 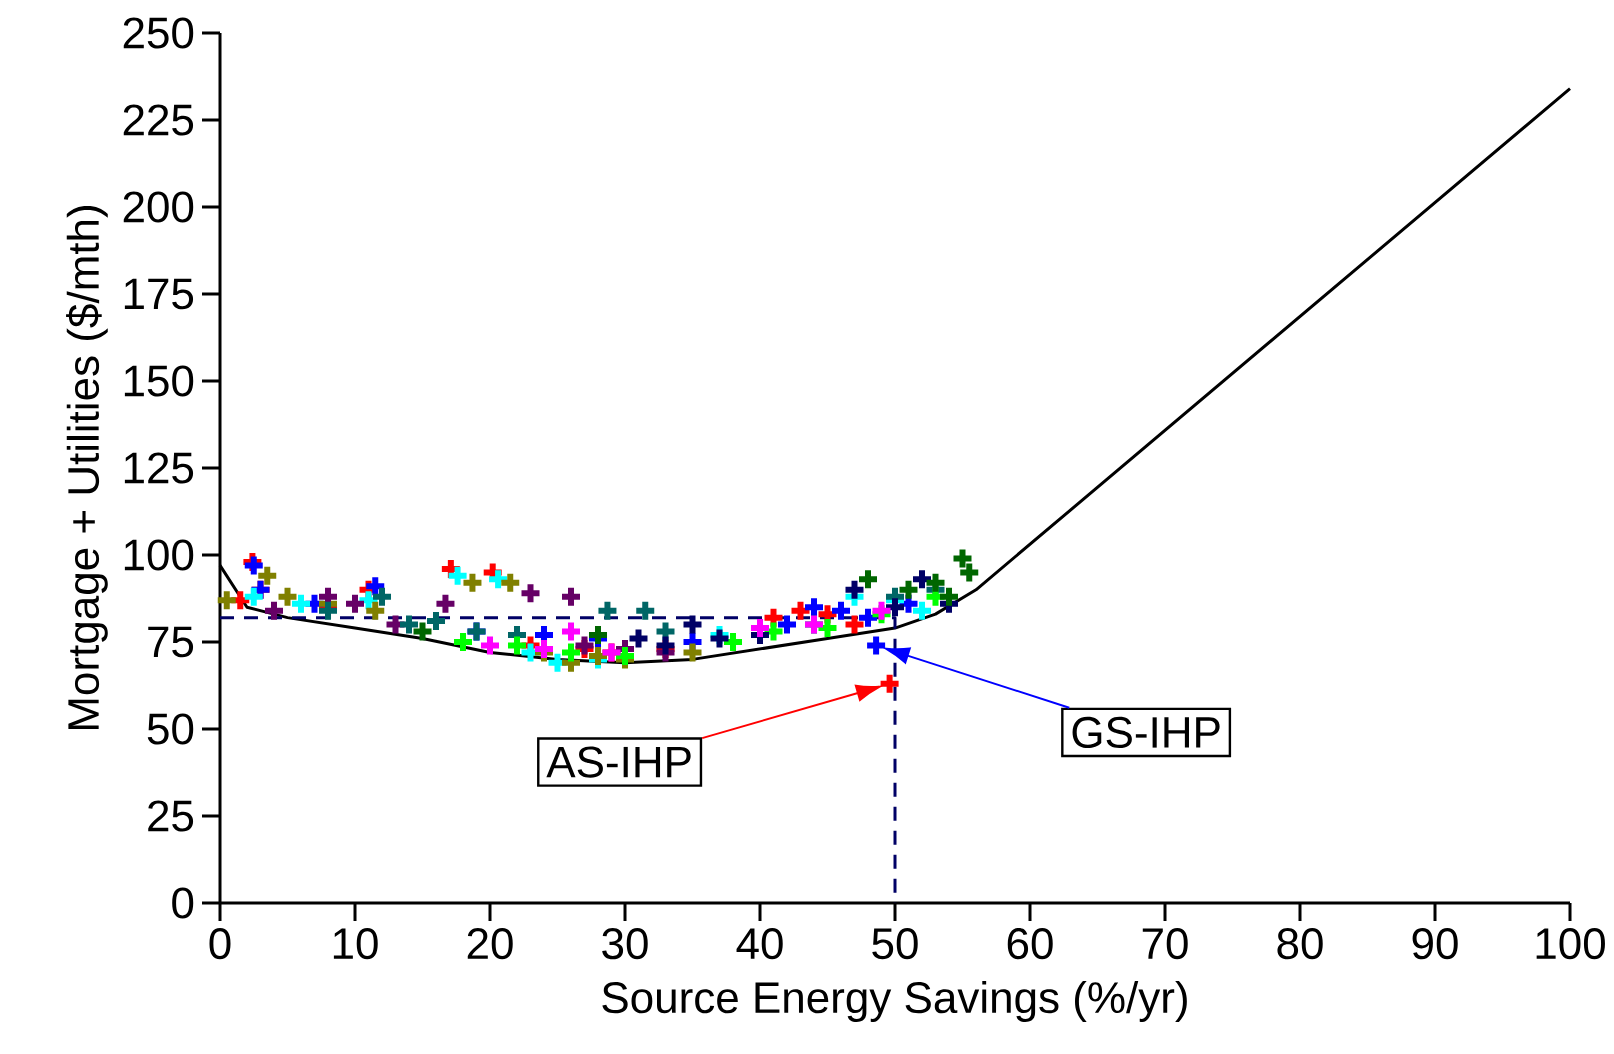 I want to click on annotation: GS-IHP, so click(x=1146, y=732).